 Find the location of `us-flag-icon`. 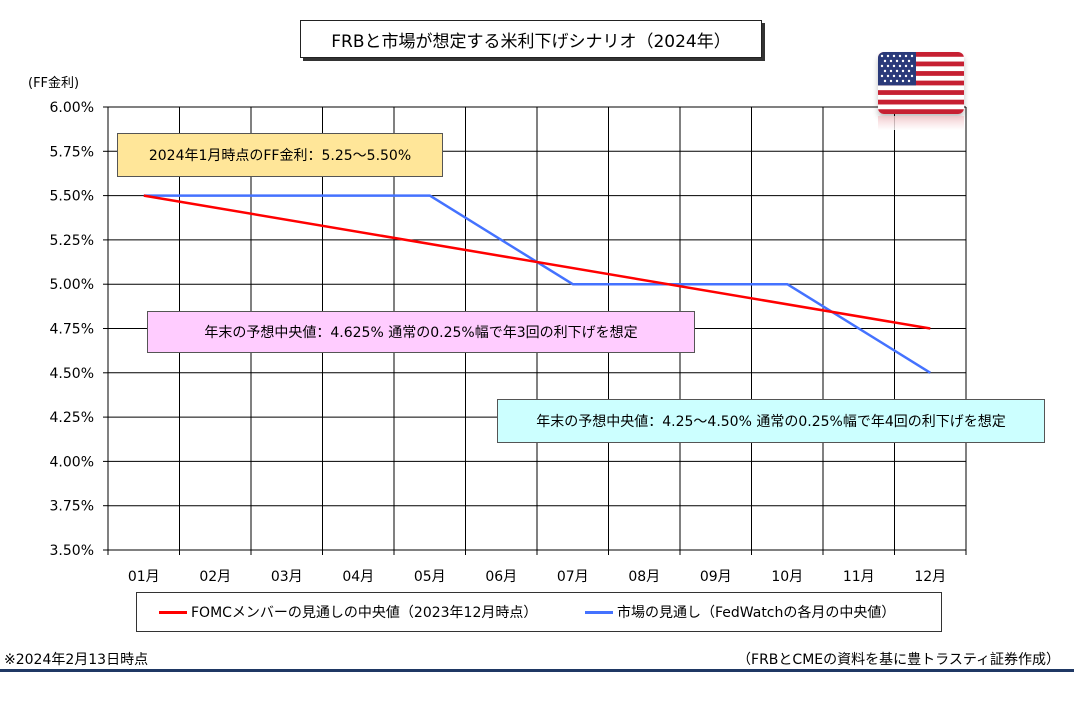

us-flag-icon is located at coordinates (921, 83).